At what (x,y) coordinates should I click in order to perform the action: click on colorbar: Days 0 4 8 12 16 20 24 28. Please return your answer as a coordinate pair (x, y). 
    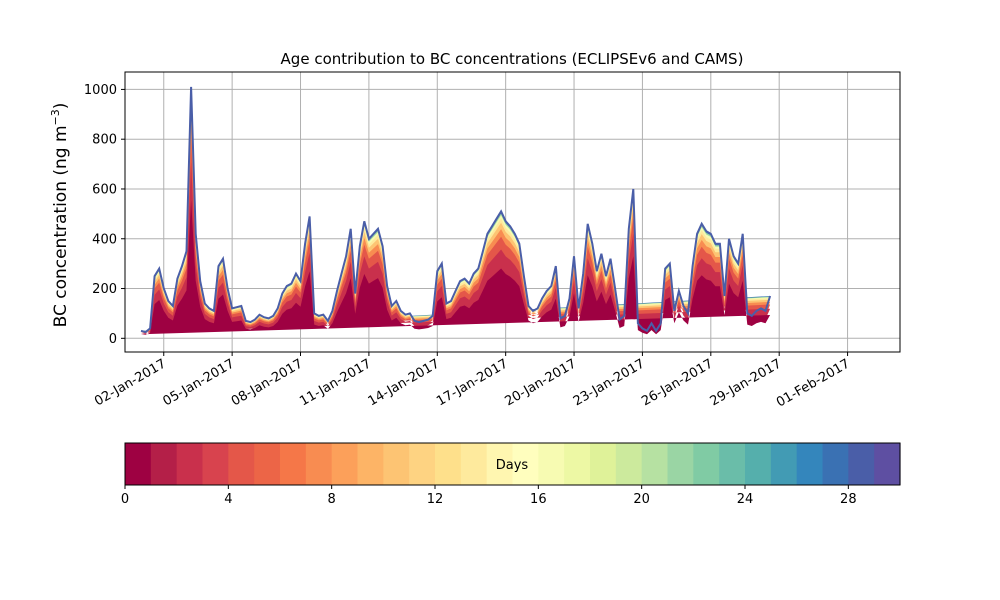
    Looking at the image, I should click on (511, 474).